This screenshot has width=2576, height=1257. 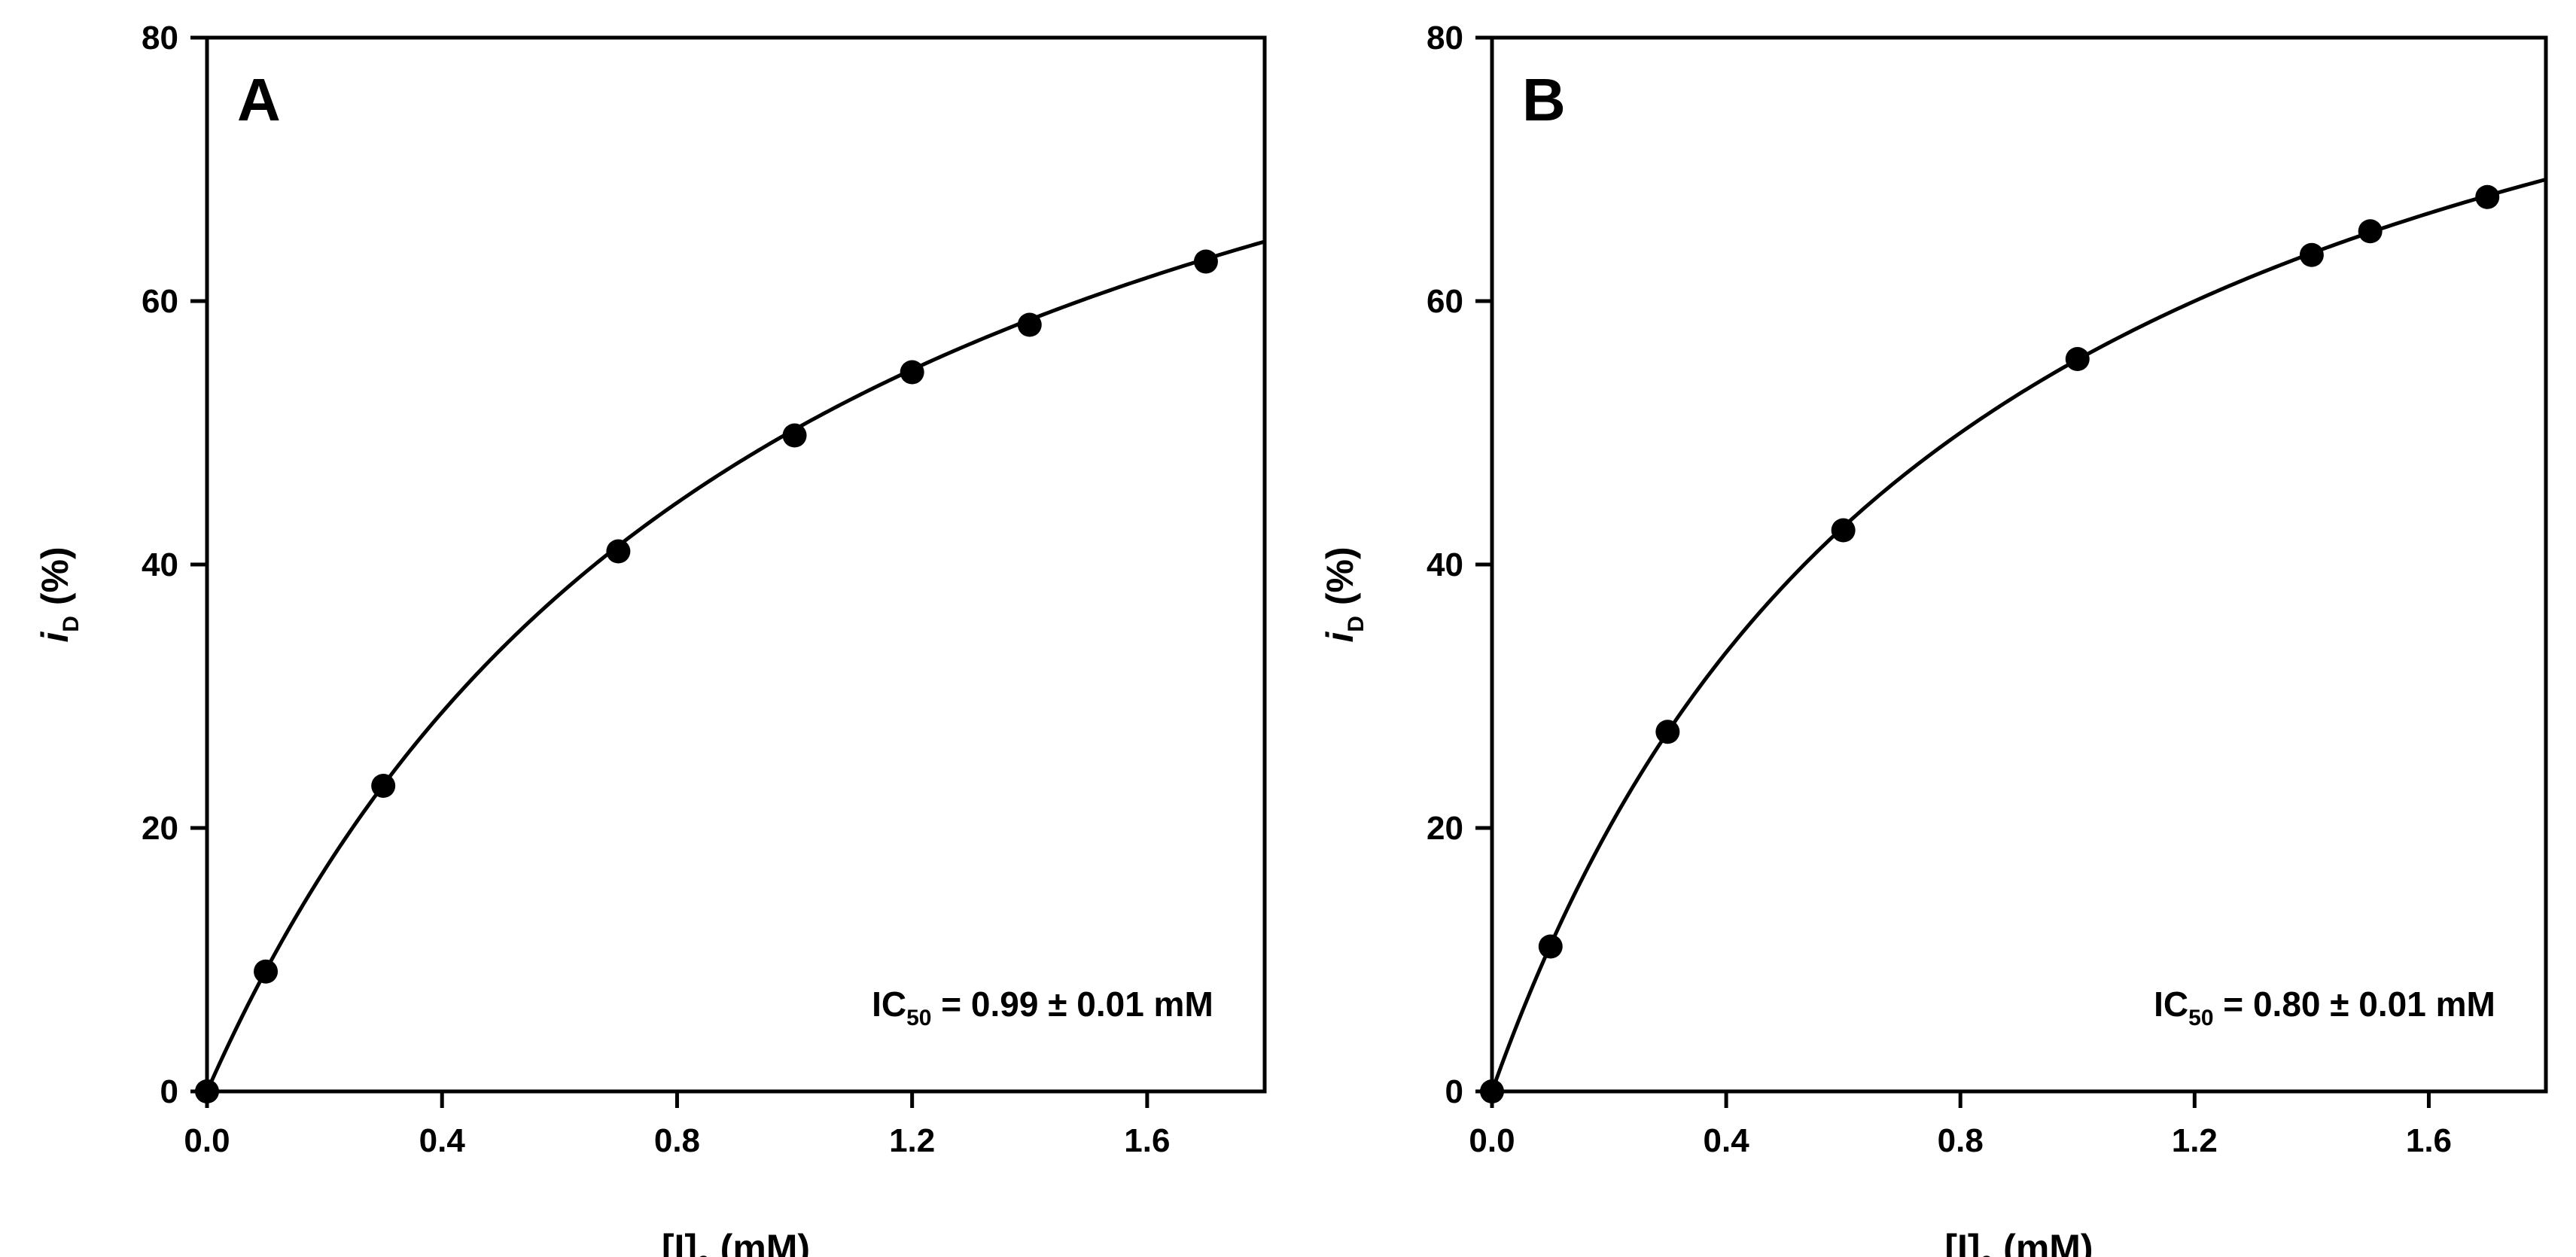 I want to click on panel-a-x-tick-label: 0.4, so click(x=442, y=1141).